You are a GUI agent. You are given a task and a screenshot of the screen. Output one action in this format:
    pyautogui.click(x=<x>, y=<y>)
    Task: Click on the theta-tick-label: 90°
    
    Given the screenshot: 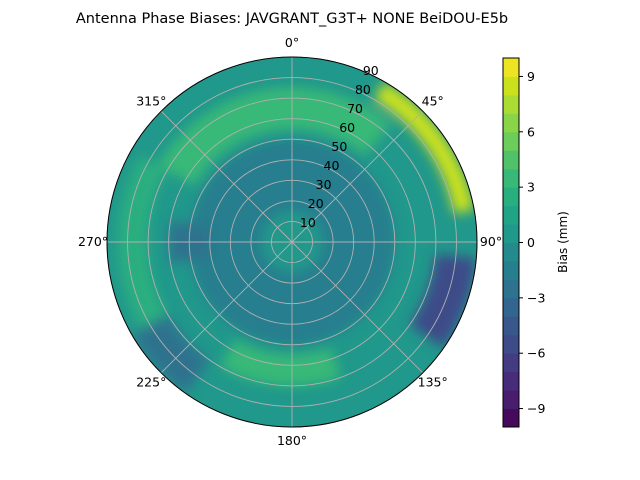 What is the action you would take?
    pyautogui.click(x=491, y=241)
    